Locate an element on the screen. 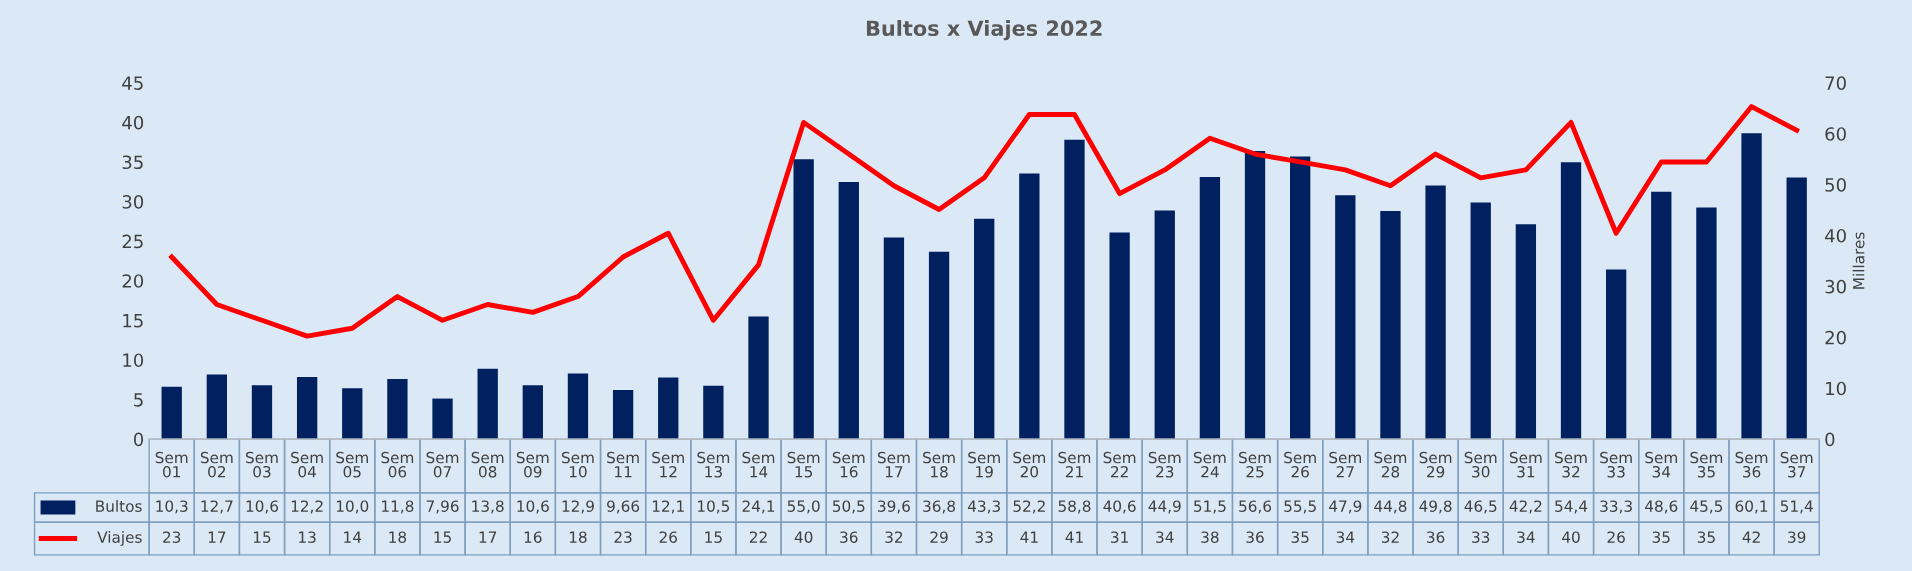 The width and height of the screenshot is (1912, 571). x-tick-label: Sem 21 is located at coordinates (1074, 464).